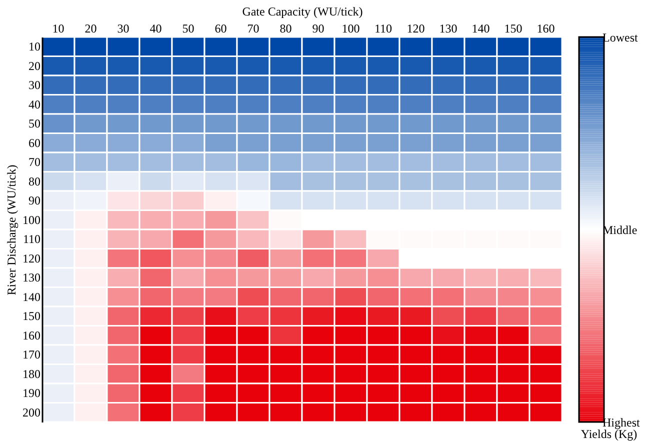 The width and height of the screenshot is (670, 441). What do you see at coordinates (31, 297) in the screenshot?
I see `y-tick-label: 140` at bounding box center [31, 297].